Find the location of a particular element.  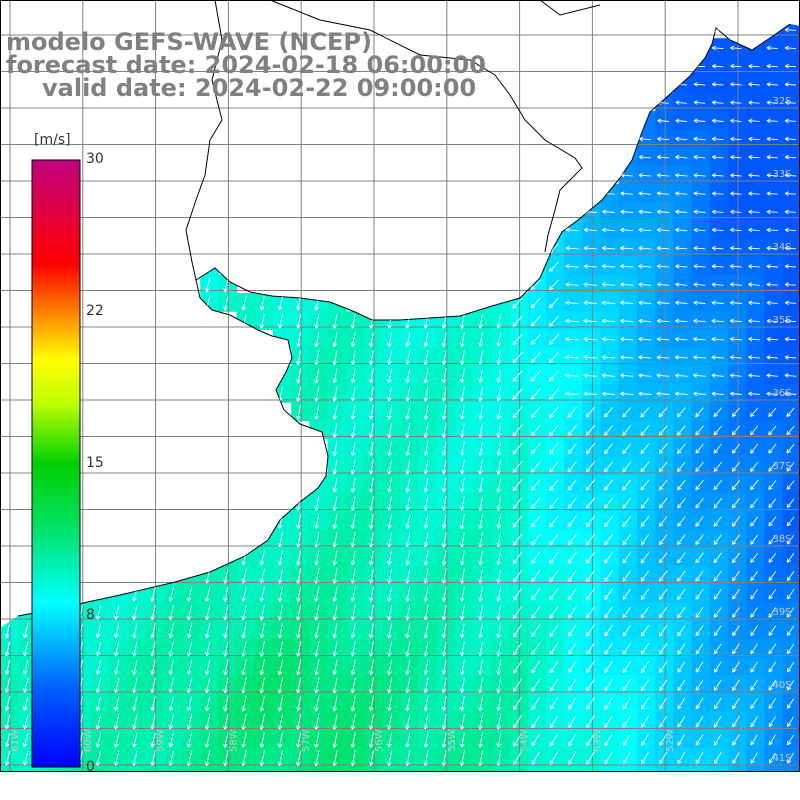

colorbar-bar is located at coordinates (56, 463).